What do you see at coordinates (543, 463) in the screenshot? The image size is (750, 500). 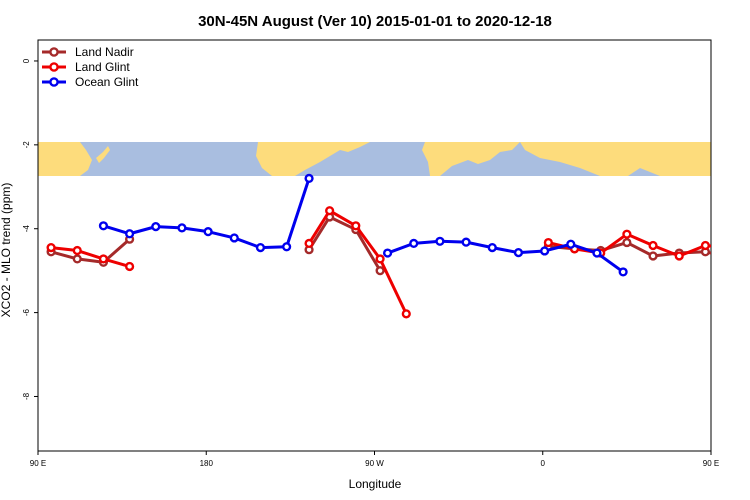 I see `x-tick-label: 0` at bounding box center [543, 463].